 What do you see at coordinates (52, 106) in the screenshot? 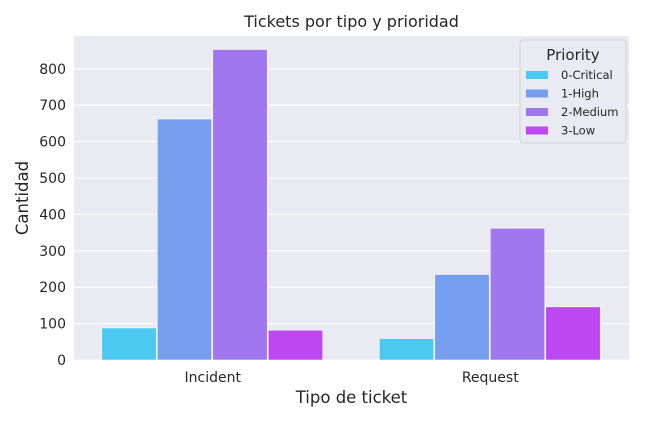
I see `y-tick-label: 700` at bounding box center [52, 106].